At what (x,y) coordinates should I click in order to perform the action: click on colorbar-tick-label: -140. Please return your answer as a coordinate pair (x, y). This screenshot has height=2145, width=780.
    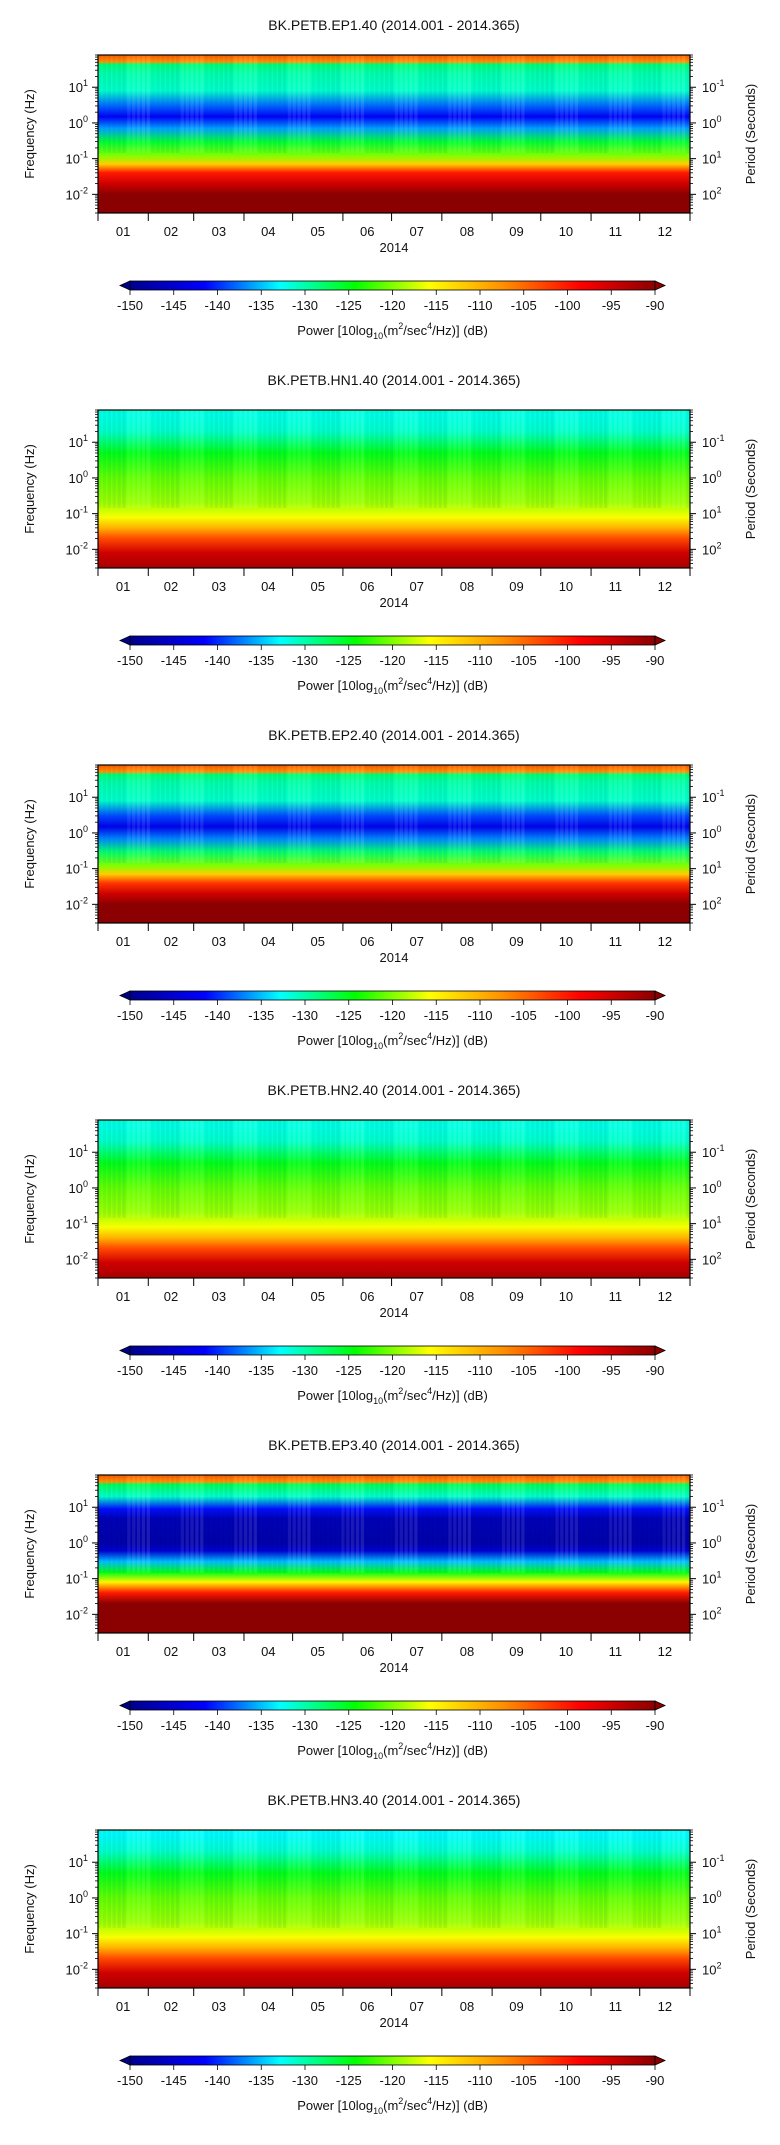
    Looking at the image, I should click on (217, 660).